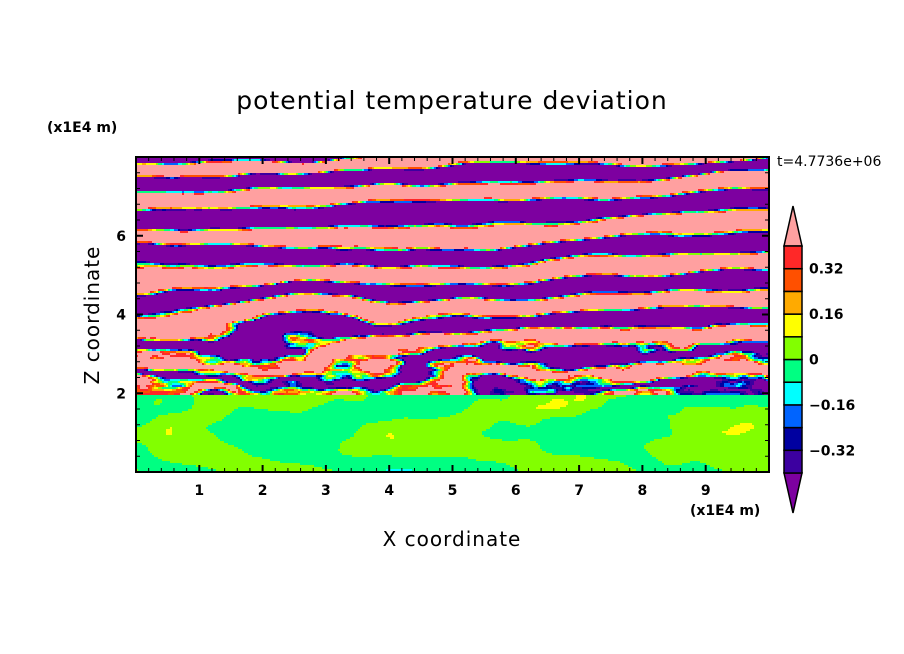 This screenshot has width=904, height=654. What do you see at coordinates (452, 100) in the screenshot?
I see `chart-title: potential temperature deviation` at bounding box center [452, 100].